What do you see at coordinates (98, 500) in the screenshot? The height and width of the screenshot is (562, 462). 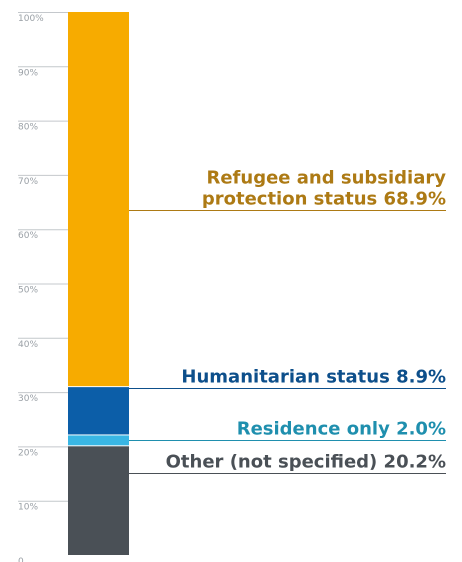 I see `bar-segment-other` at bounding box center [98, 500].